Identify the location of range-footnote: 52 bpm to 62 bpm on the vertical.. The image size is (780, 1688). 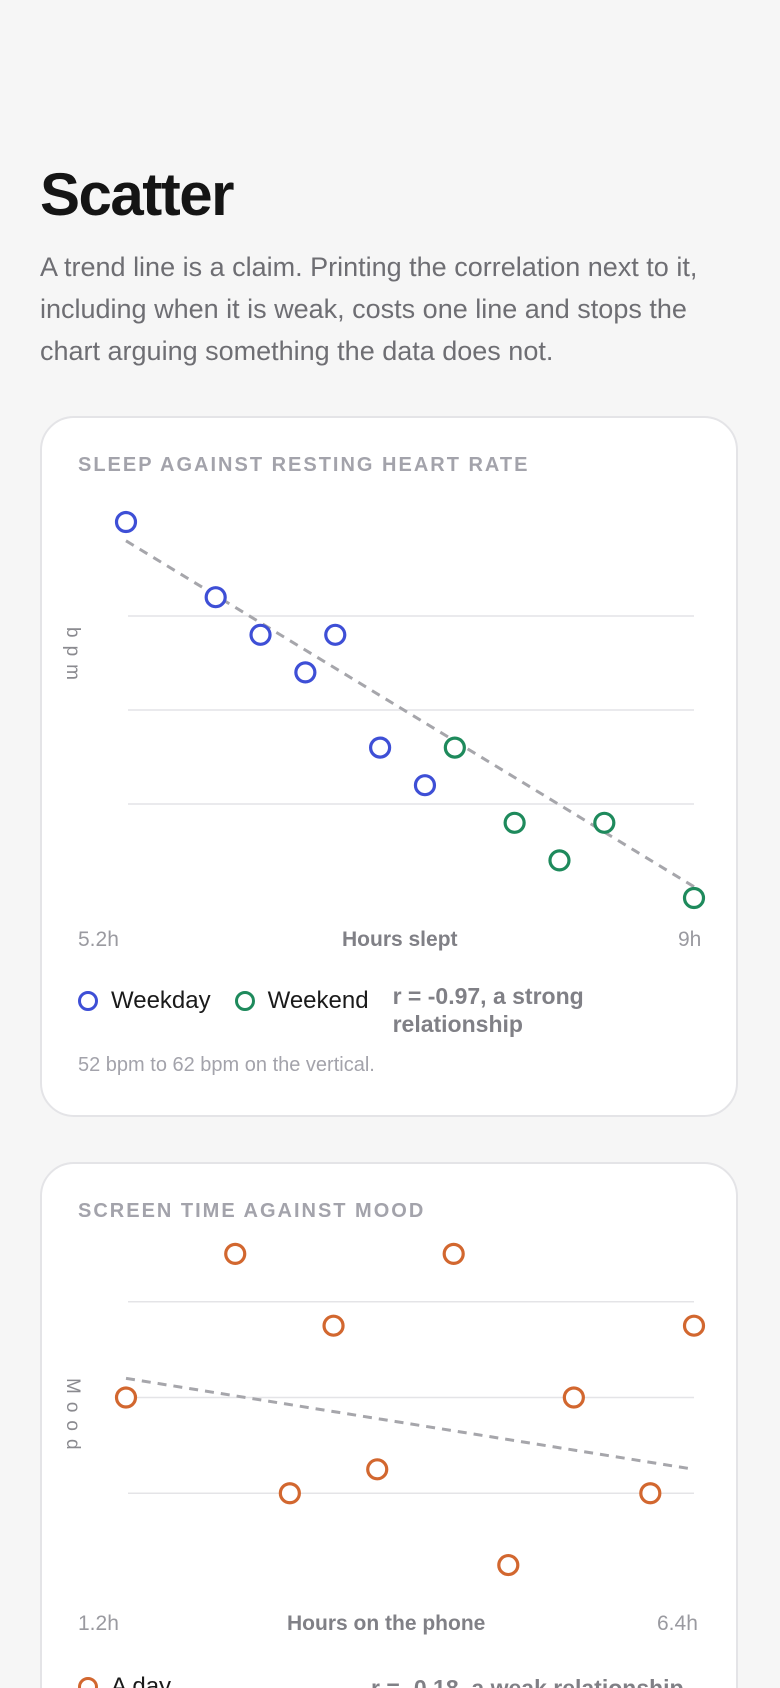
(226, 1065).